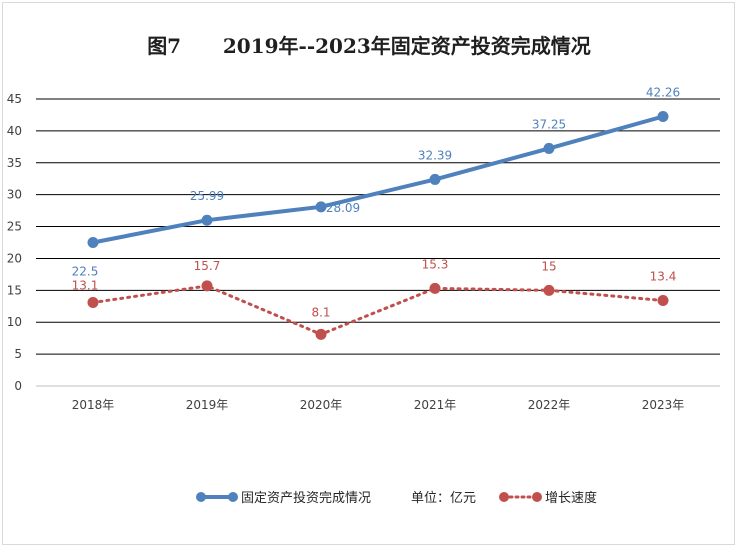 This screenshot has width=738, height=548. I want to click on chart-title: 图7 2019年--2023年固定资产投资完成情况, so click(369, 46).